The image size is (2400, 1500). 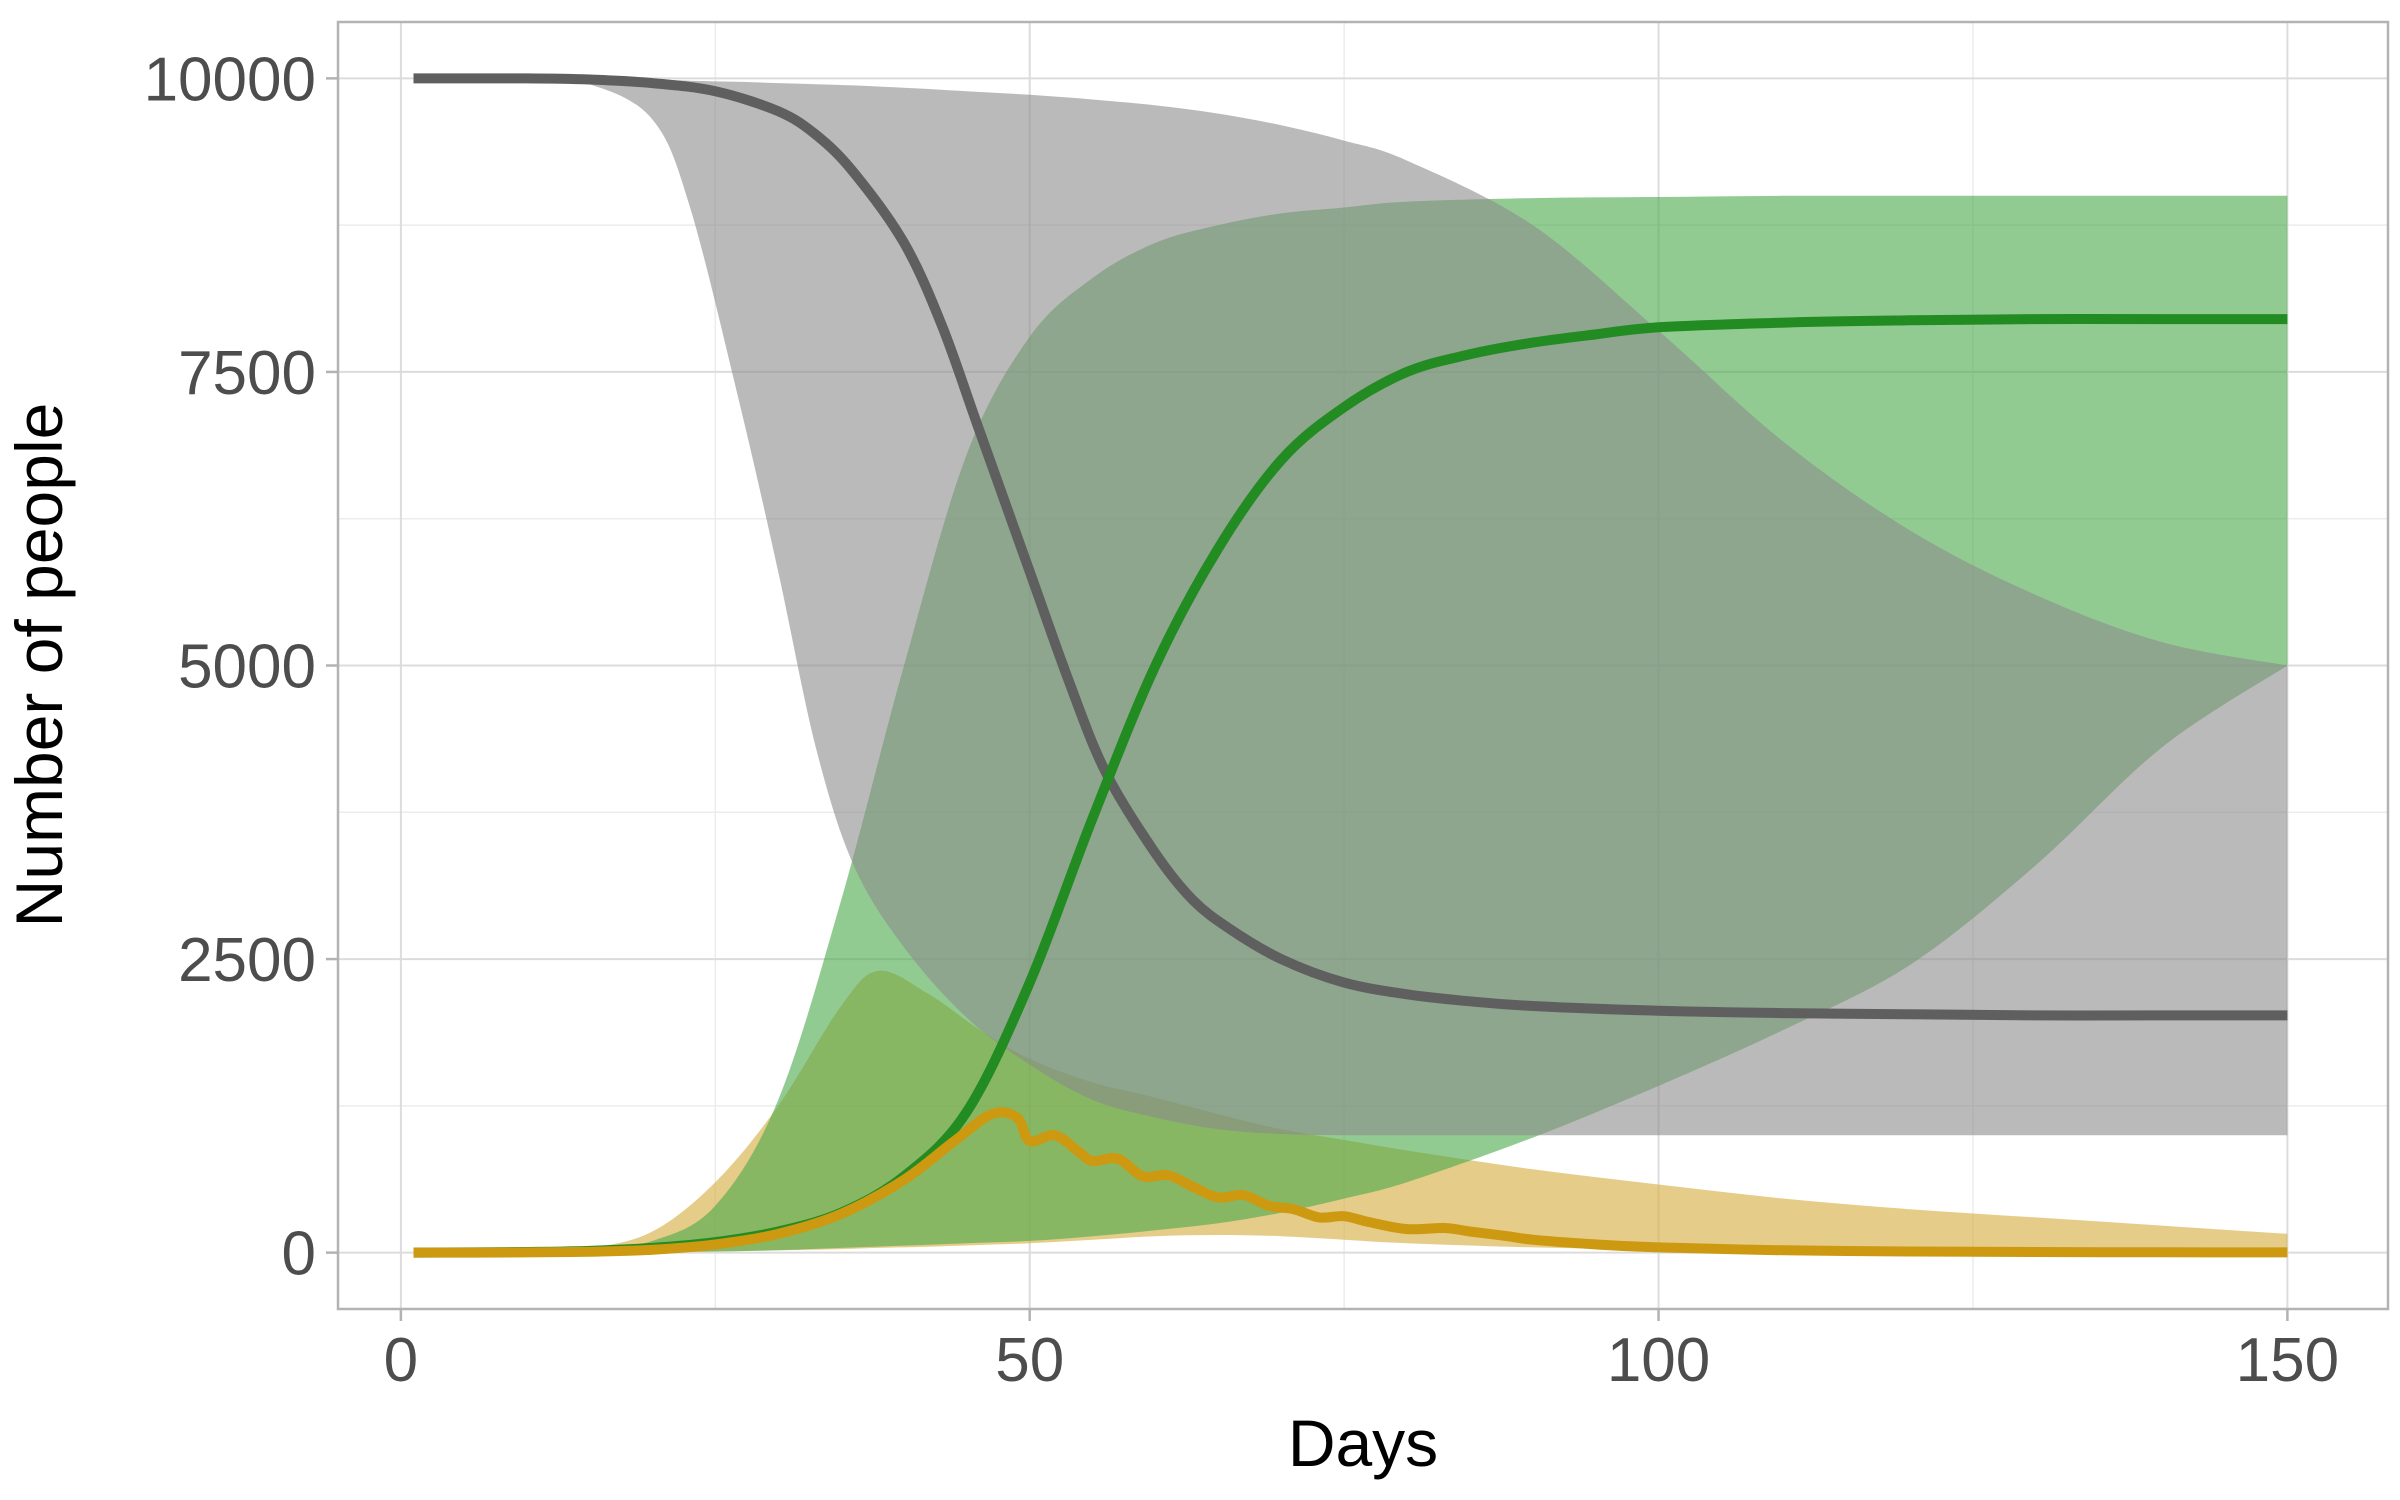 I want to click on y-tick-label: 2500, so click(x=247, y=960).